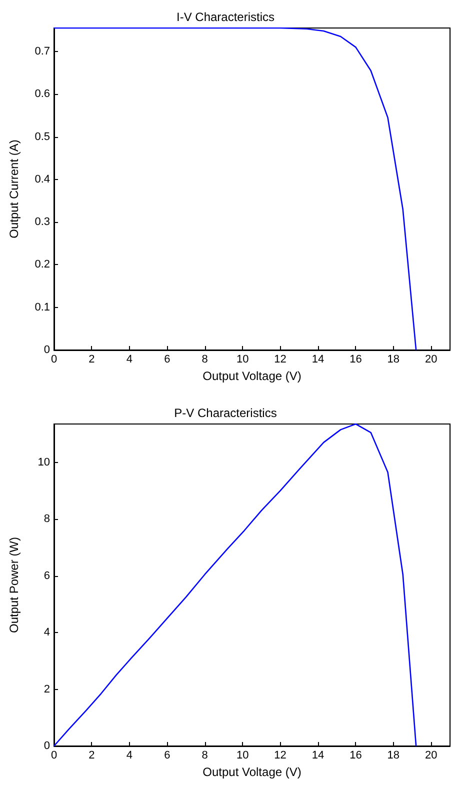  What do you see at coordinates (44, 462) in the screenshot?
I see `y-tick-label: 10` at bounding box center [44, 462].